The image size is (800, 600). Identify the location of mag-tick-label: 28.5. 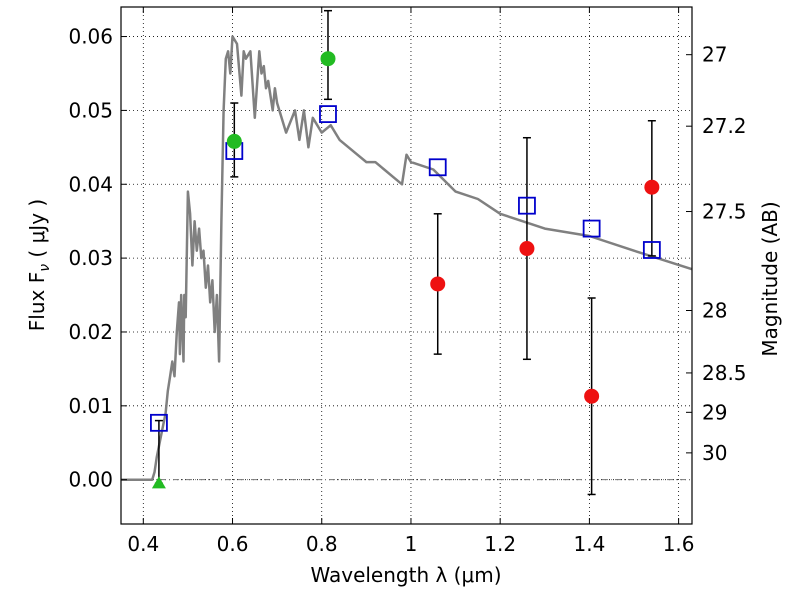
(724, 373).